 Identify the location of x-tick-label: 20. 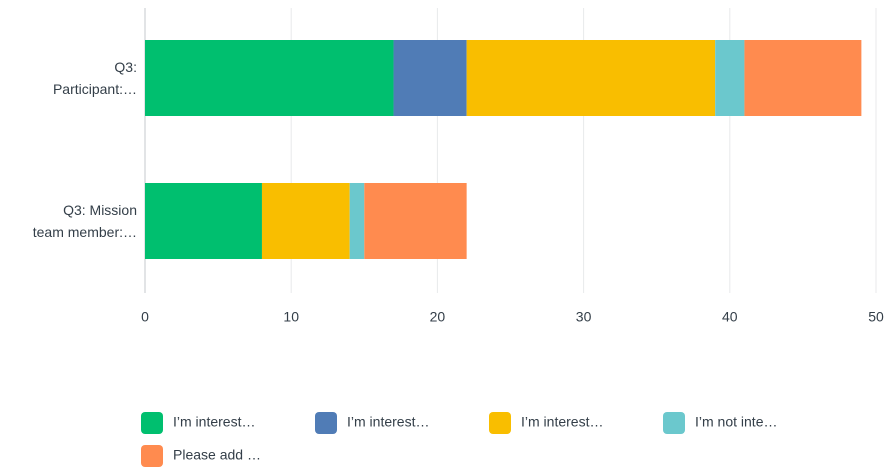
(438, 317).